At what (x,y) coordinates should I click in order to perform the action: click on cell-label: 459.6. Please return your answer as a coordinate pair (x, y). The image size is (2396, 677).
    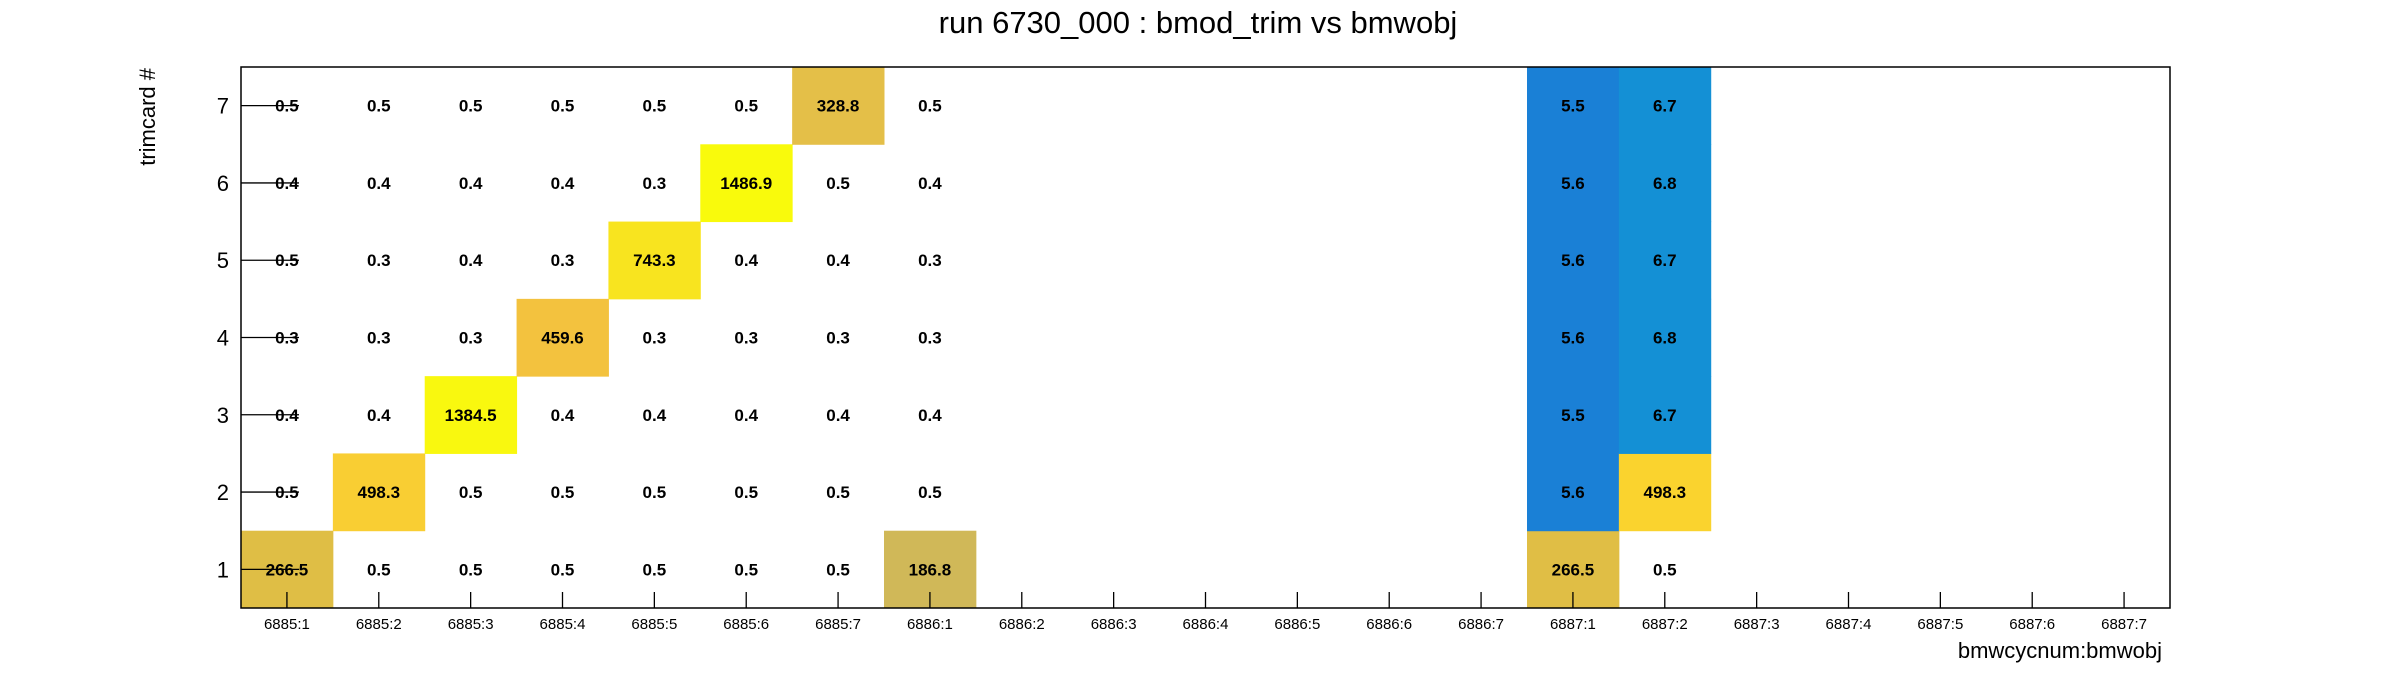
    Looking at the image, I should click on (562, 338).